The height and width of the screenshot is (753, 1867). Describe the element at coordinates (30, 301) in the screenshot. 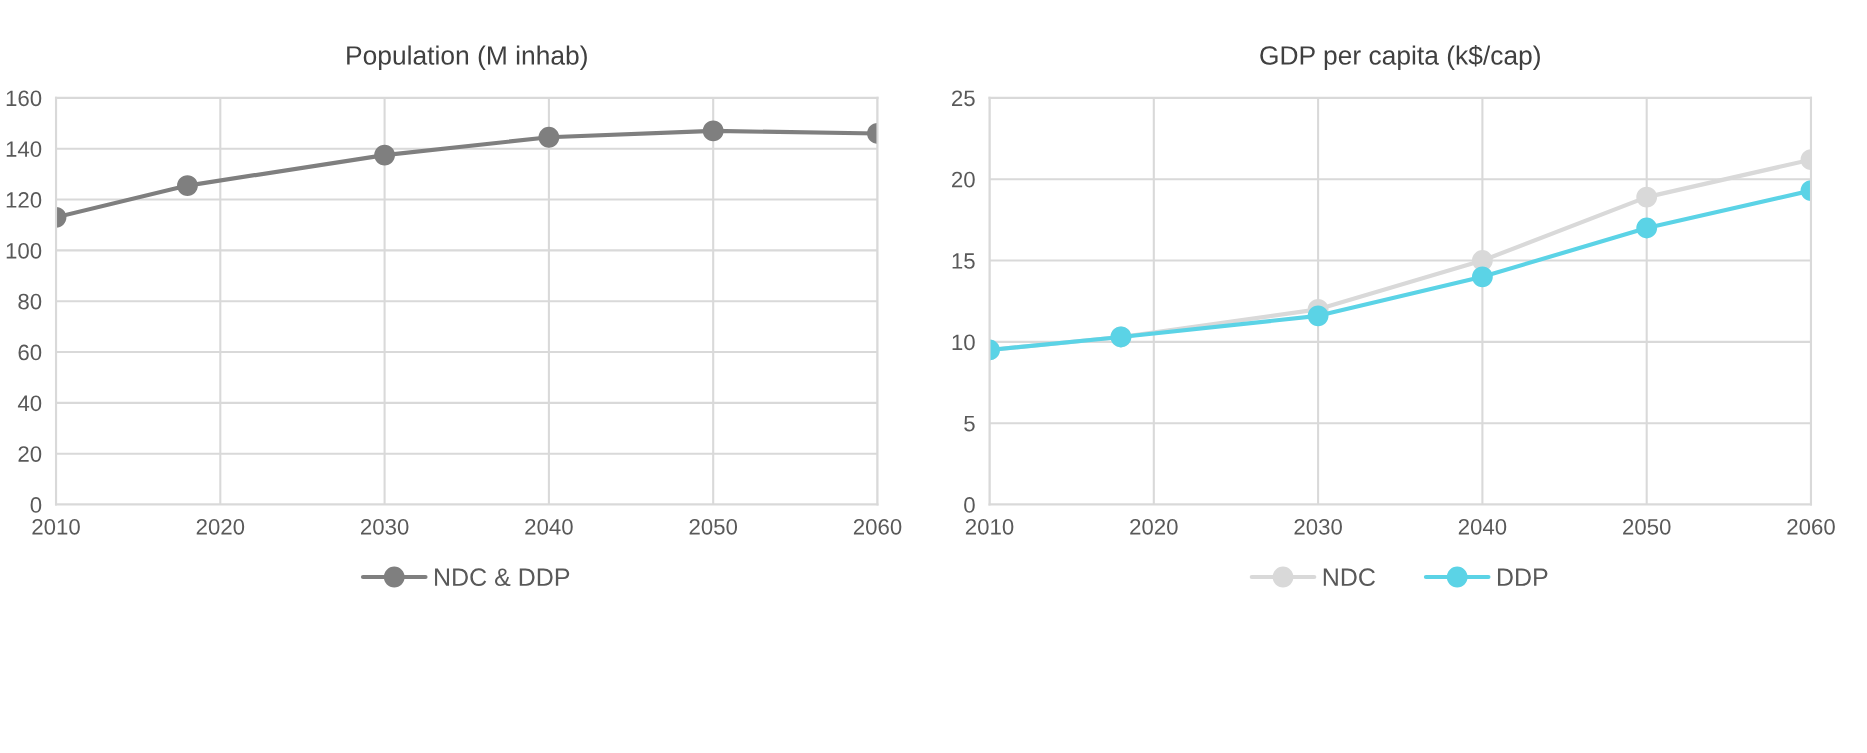

I see `y-tick-label: 80` at that location.